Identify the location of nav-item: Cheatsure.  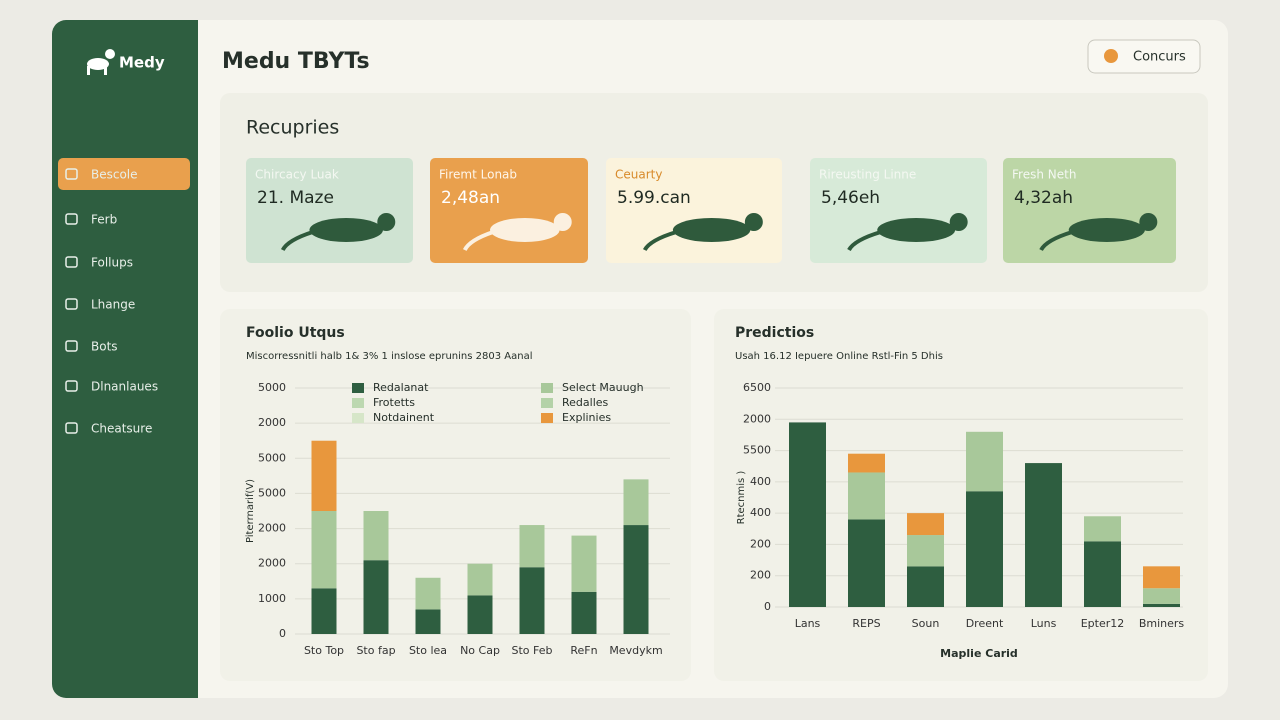
(121, 429).